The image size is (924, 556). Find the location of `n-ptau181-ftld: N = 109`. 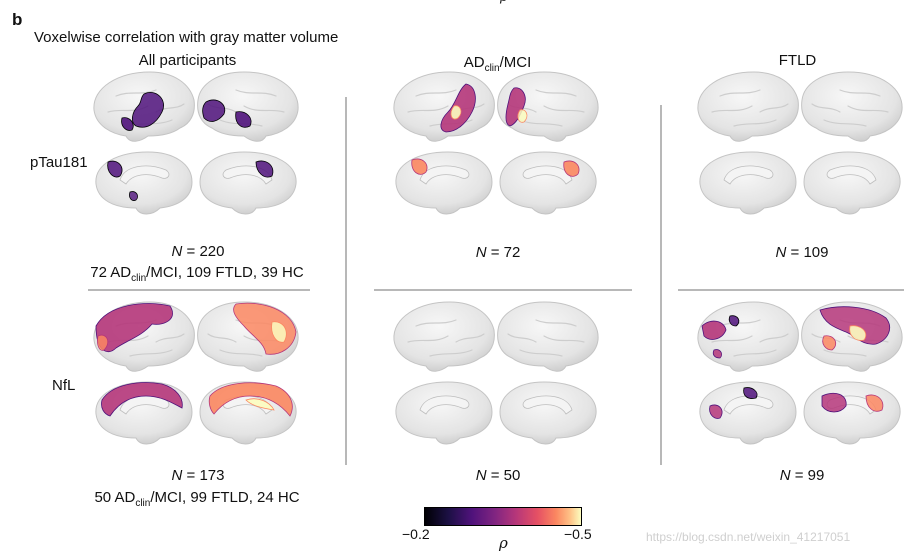

n-ptau181-ftld: N = 109 is located at coordinates (802, 252).